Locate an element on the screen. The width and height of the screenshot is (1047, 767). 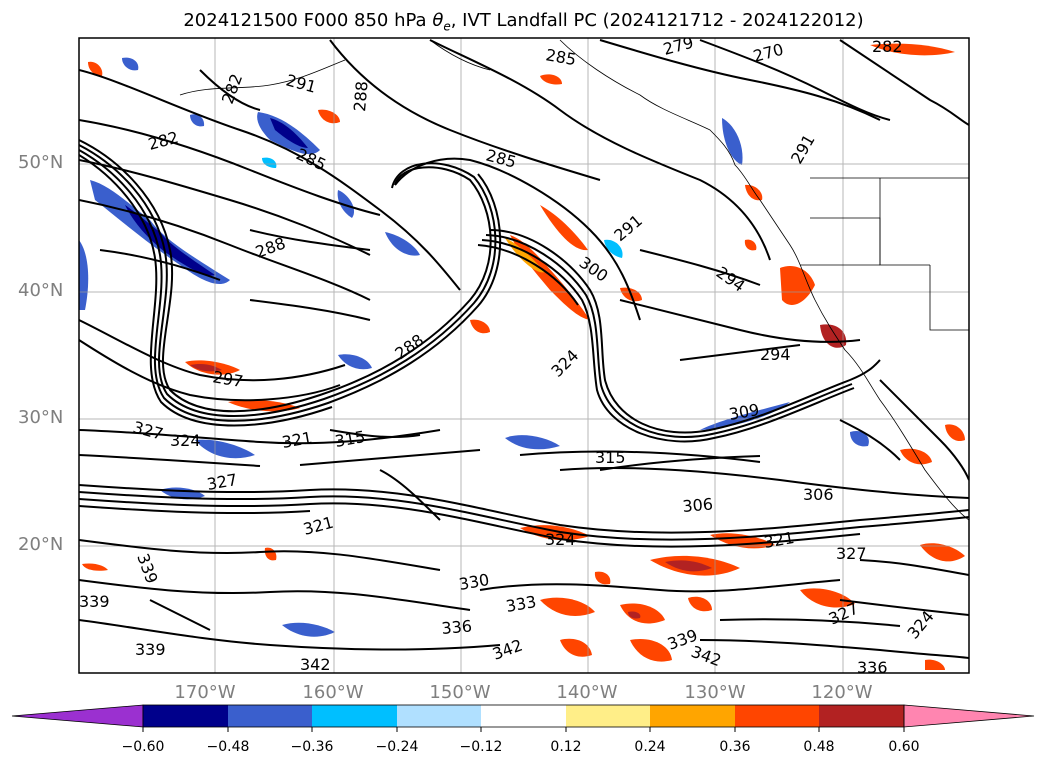
title-prefix: 2024121500 F000 850 hPa is located at coordinates (308, 20).